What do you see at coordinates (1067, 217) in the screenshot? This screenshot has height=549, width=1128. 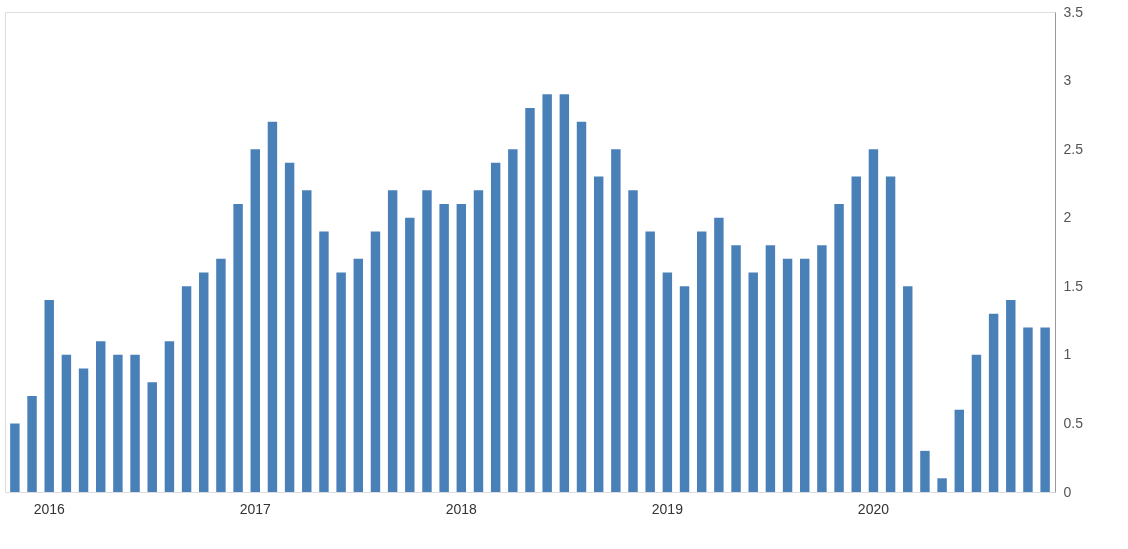 I see `y-tick-label: 2` at bounding box center [1067, 217].